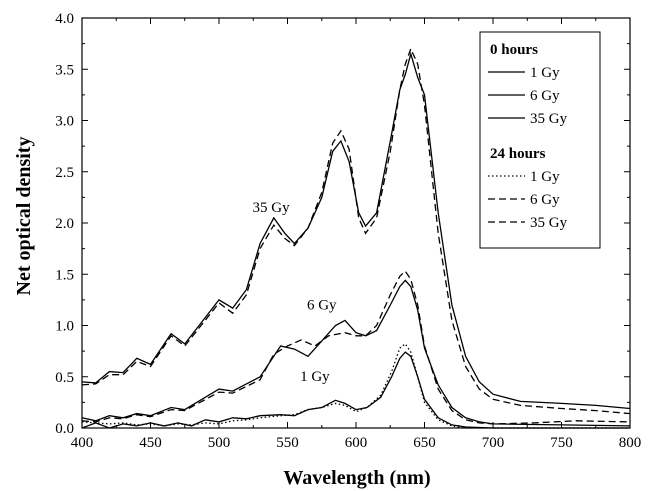 This screenshot has width=651, height=491. What do you see at coordinates (64, 70) in the screenshot?
I see `y-tick-label: 3.5` at bounding box center [64, 70].